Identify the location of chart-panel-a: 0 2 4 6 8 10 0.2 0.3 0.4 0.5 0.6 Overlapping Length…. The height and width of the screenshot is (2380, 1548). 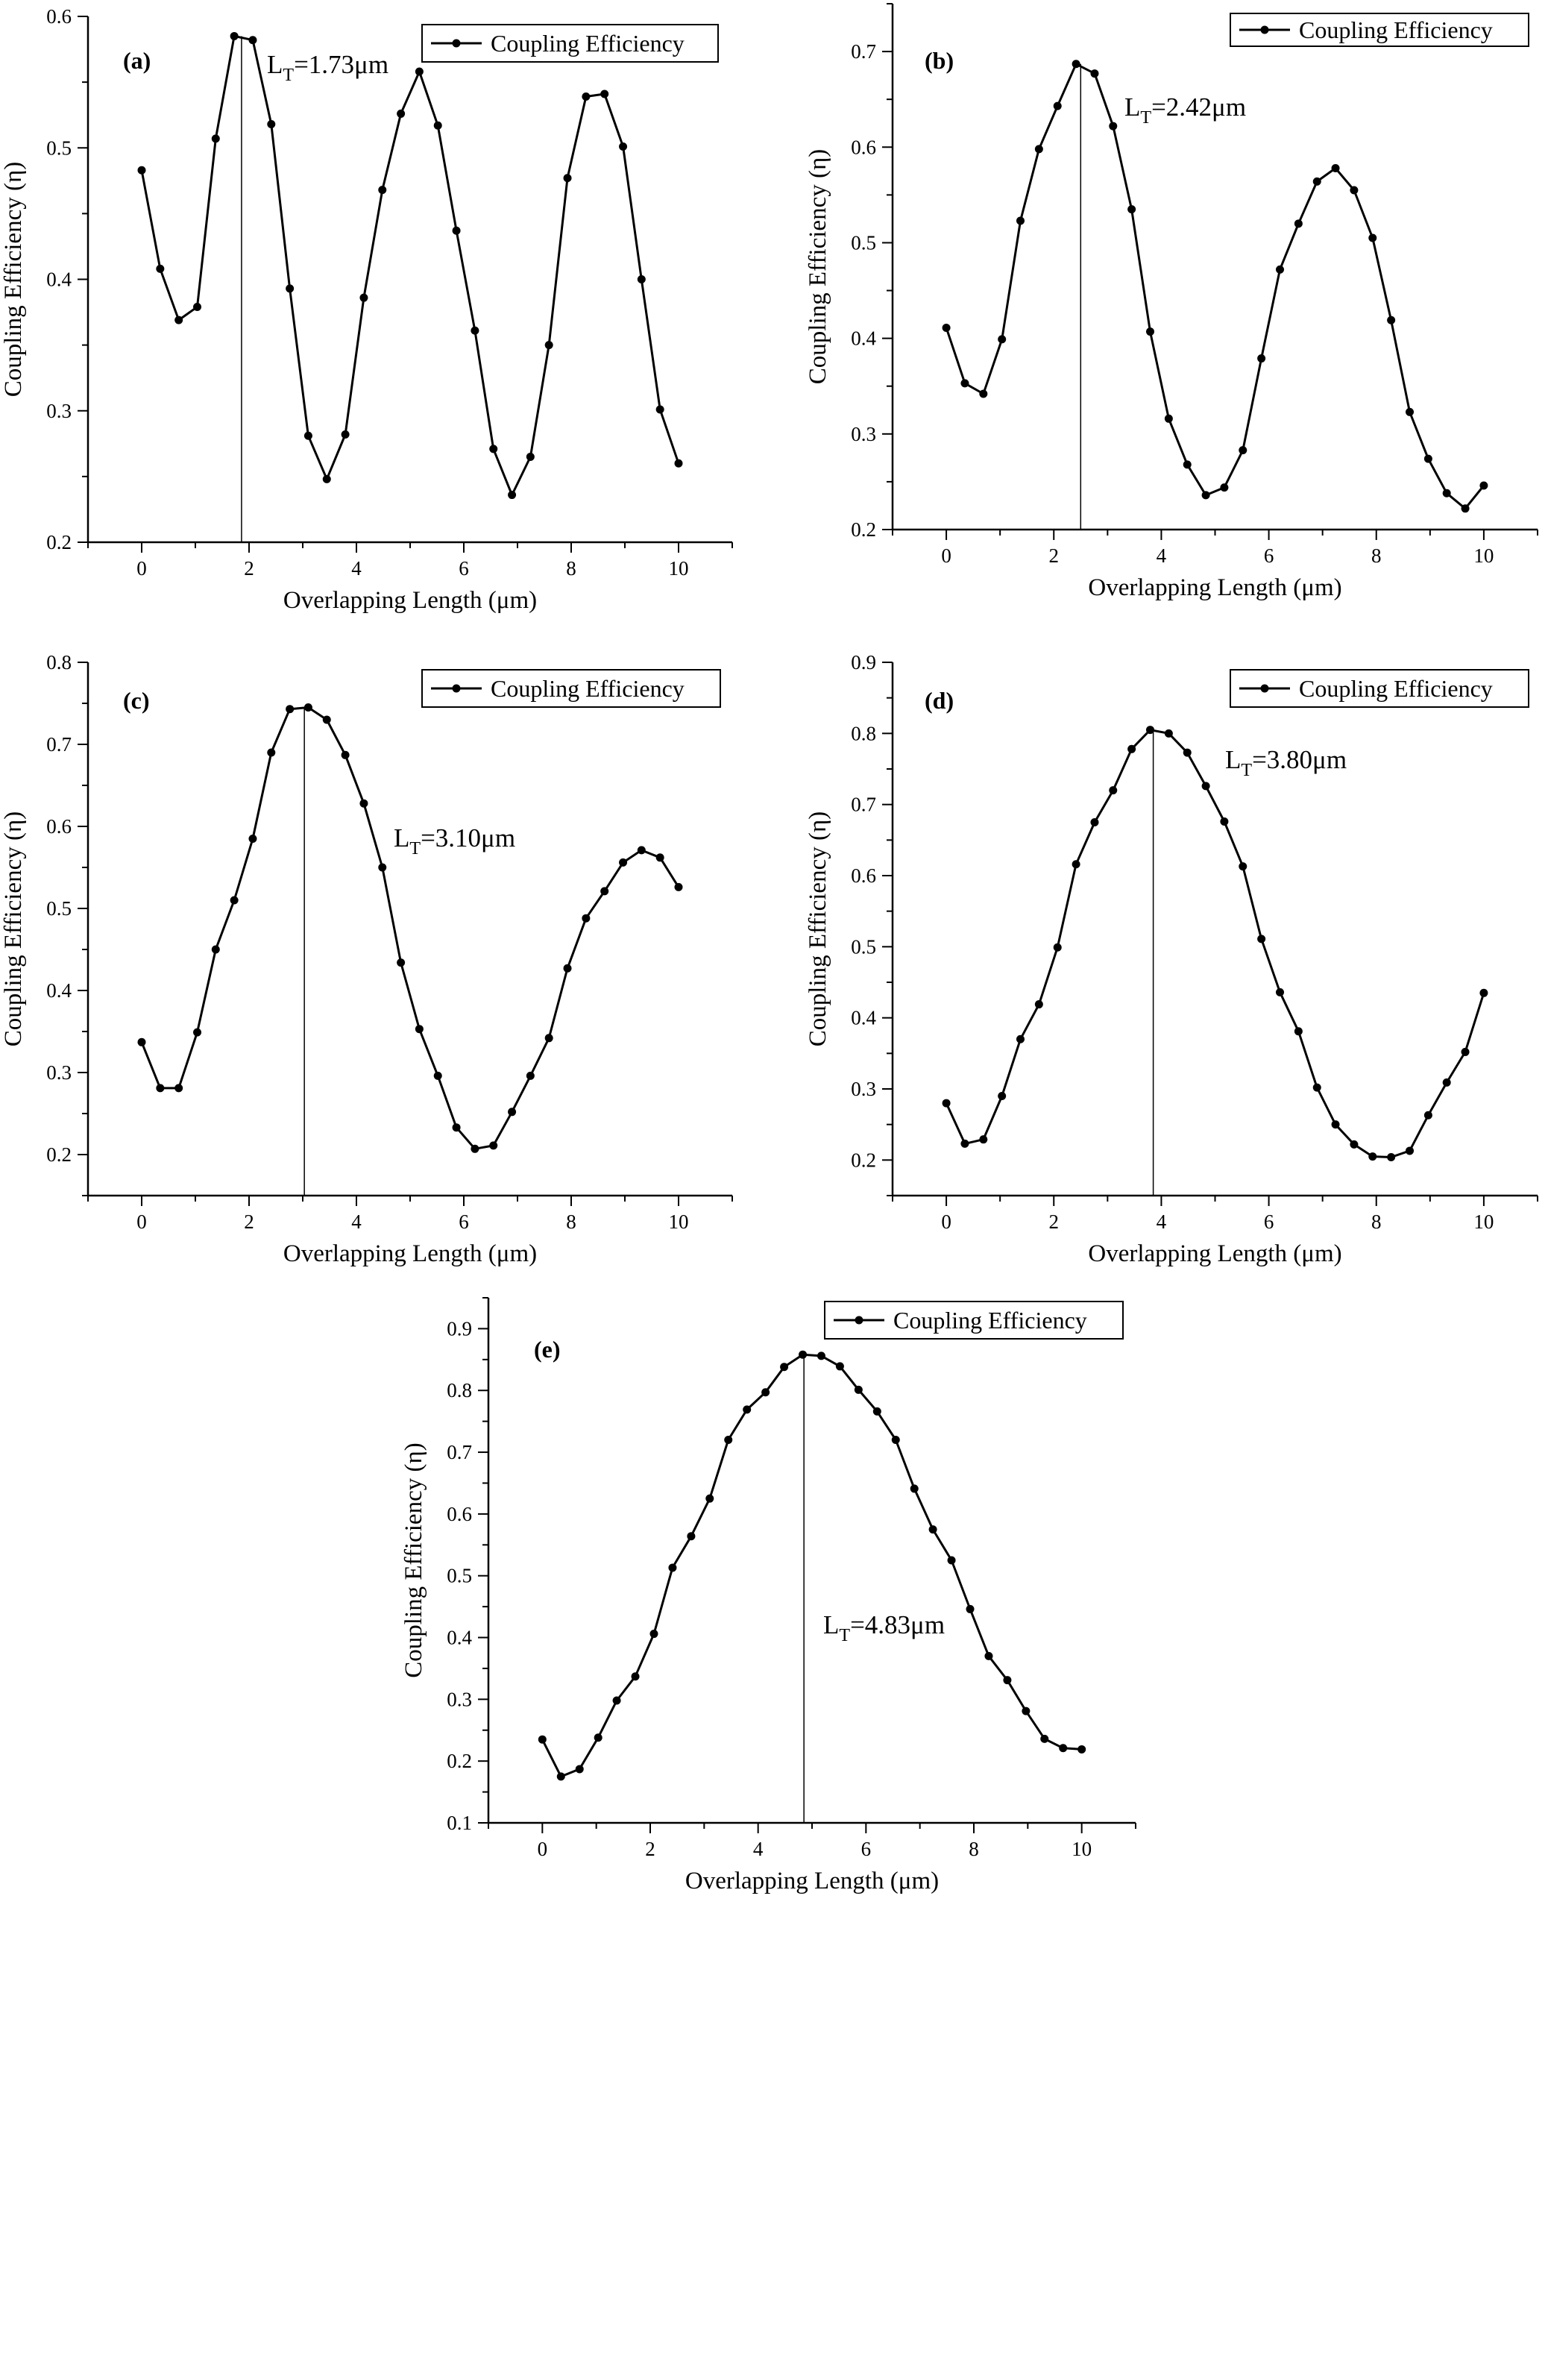
(366, 309).